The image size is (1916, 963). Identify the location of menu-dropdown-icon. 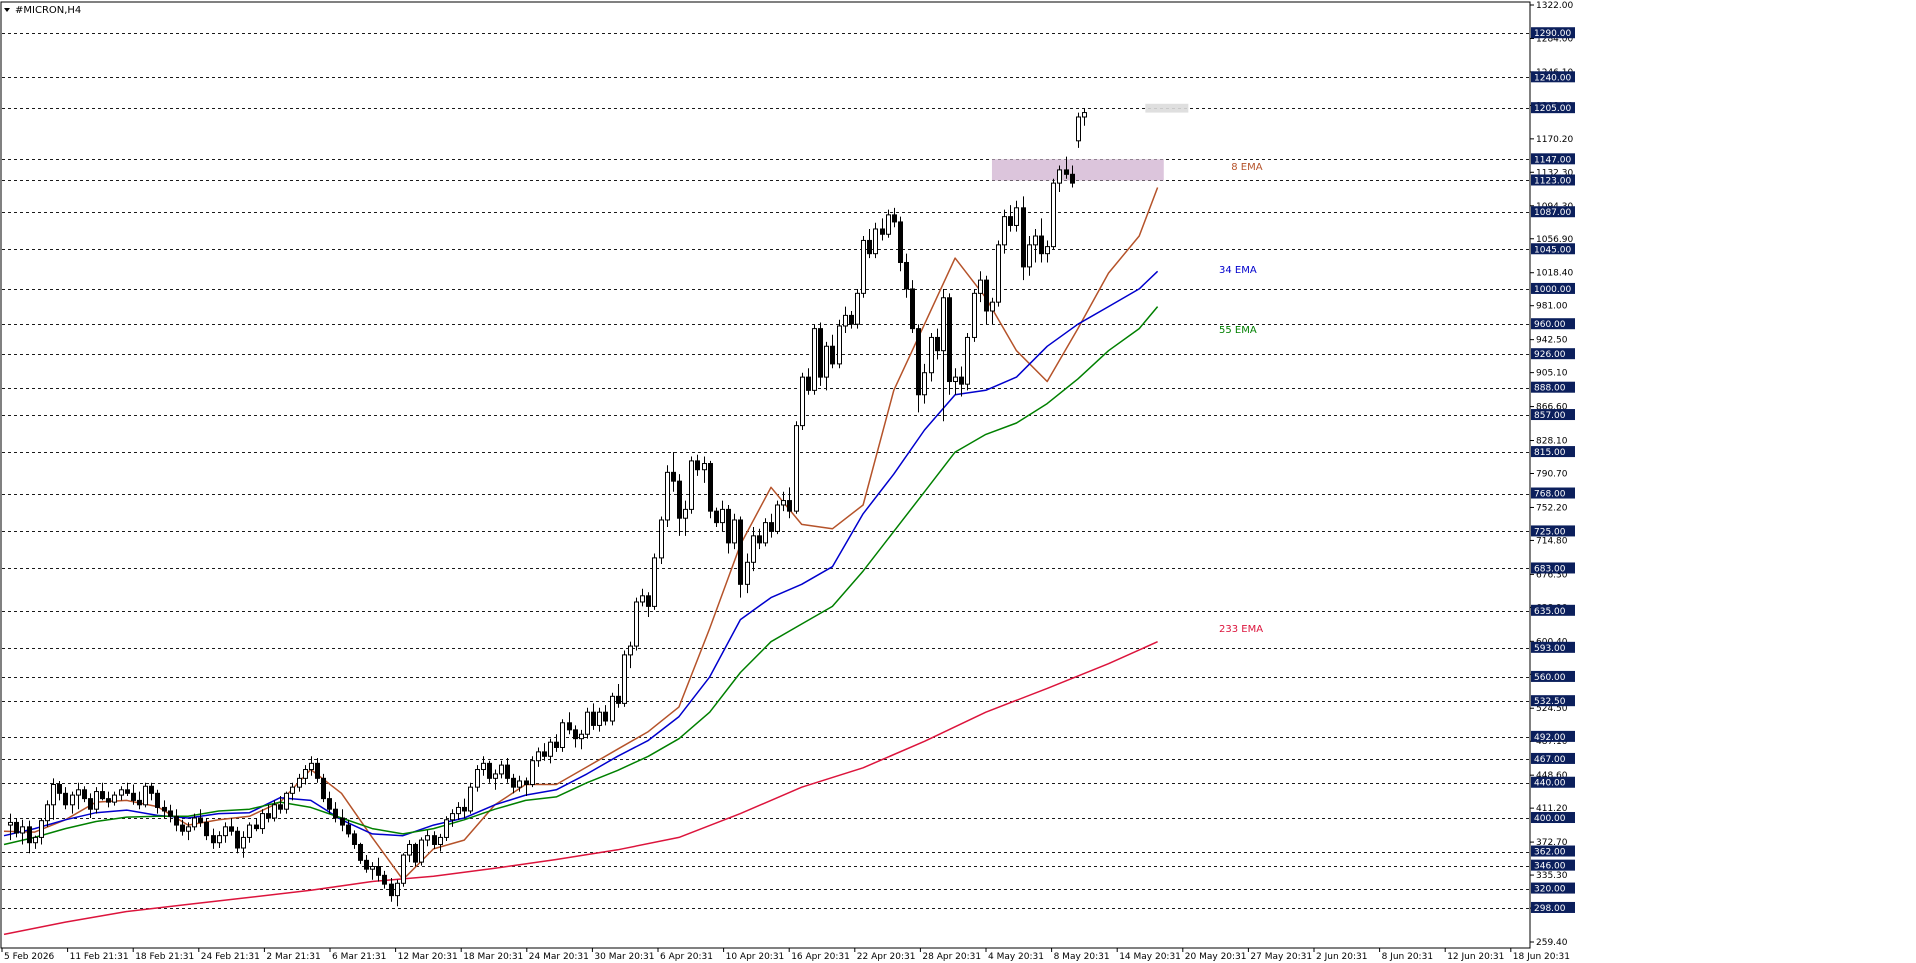
(7, 10).